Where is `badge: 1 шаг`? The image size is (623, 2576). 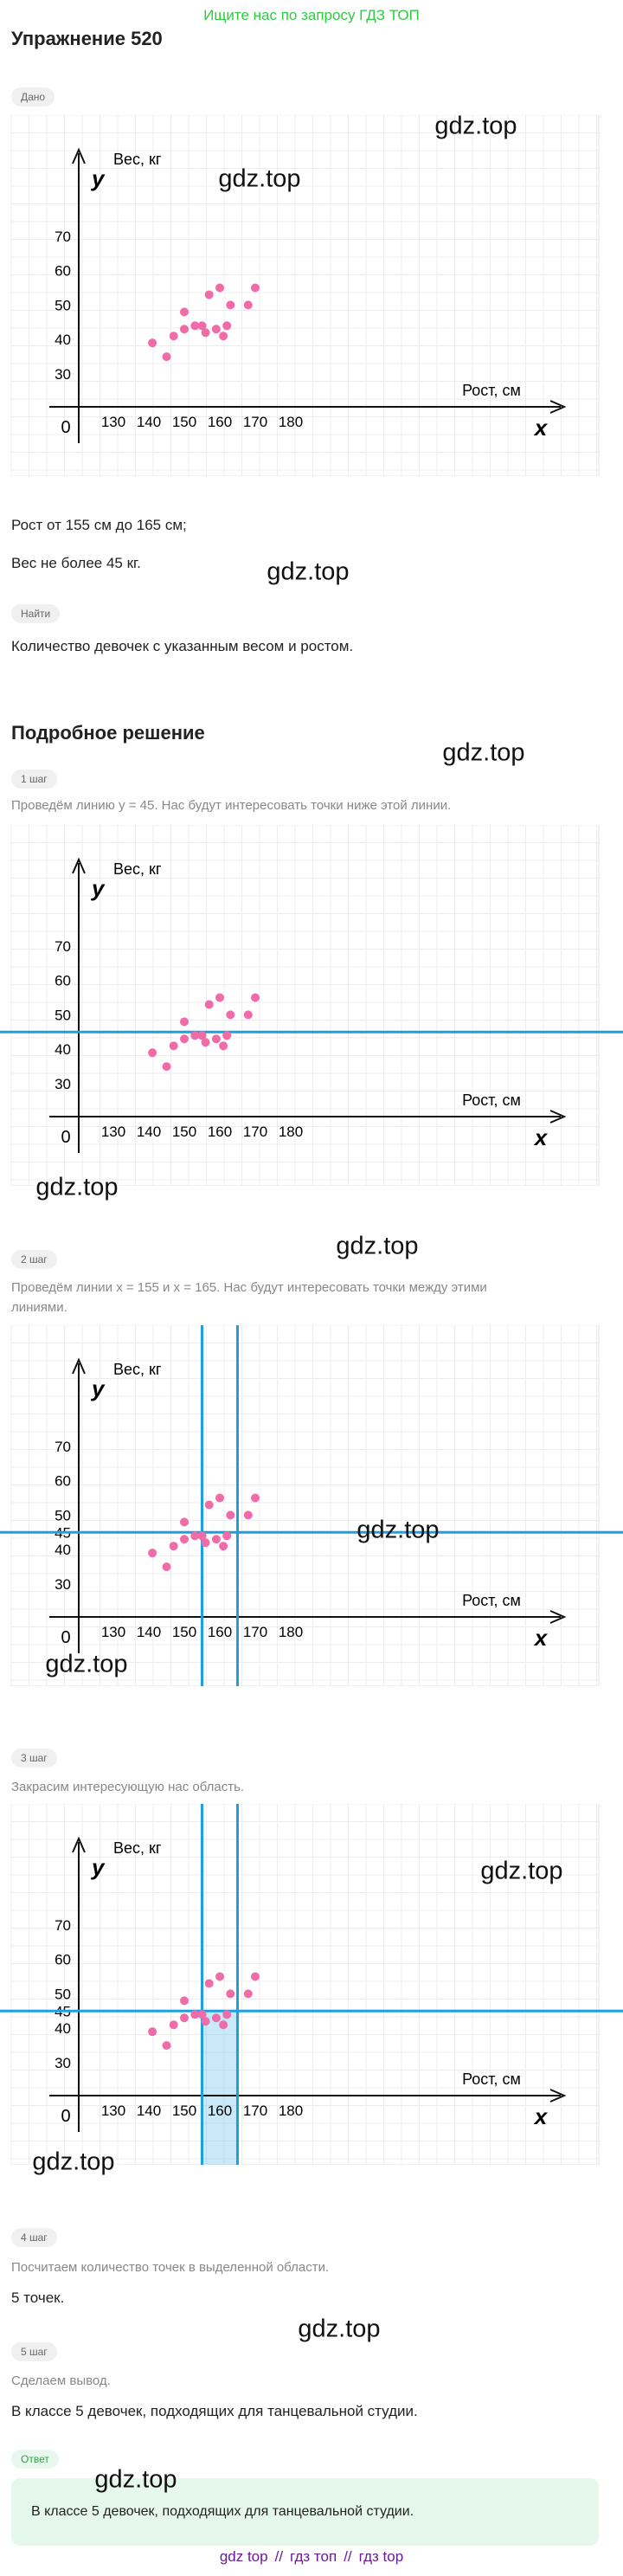
badge: 1 шаг is located at coordinates (34, 779).